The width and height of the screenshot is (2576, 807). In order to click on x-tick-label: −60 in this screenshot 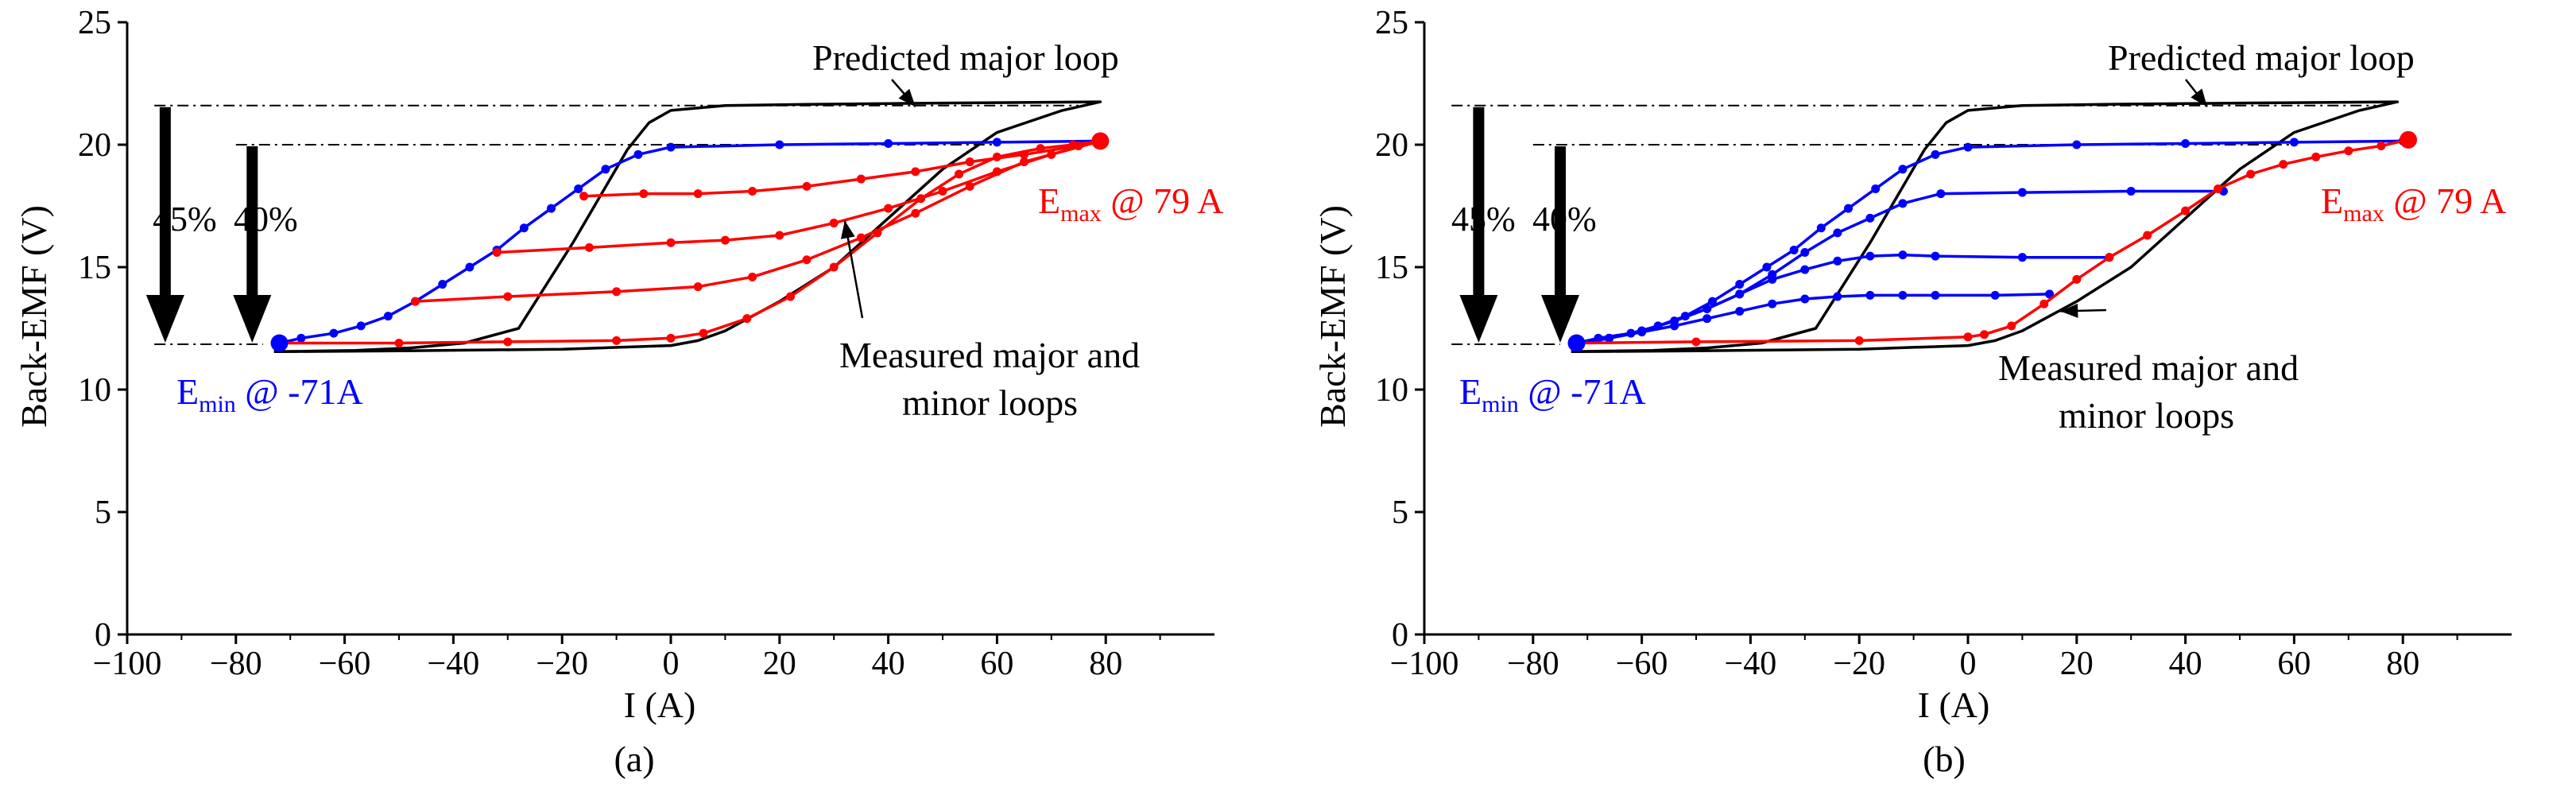, I will do `click(1642, 664)`.